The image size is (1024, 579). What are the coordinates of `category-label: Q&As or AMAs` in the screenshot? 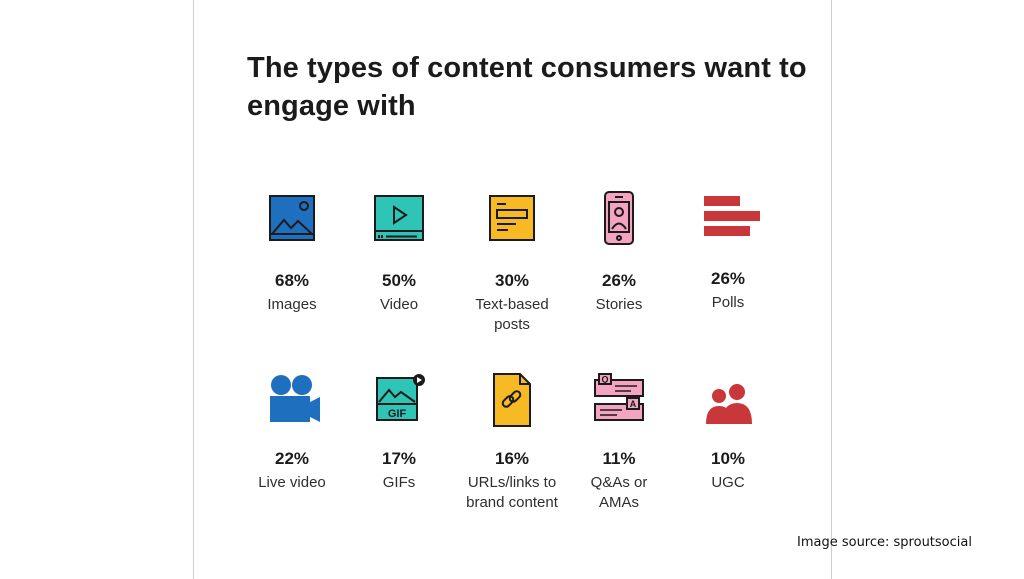 It's located at (619, 492).